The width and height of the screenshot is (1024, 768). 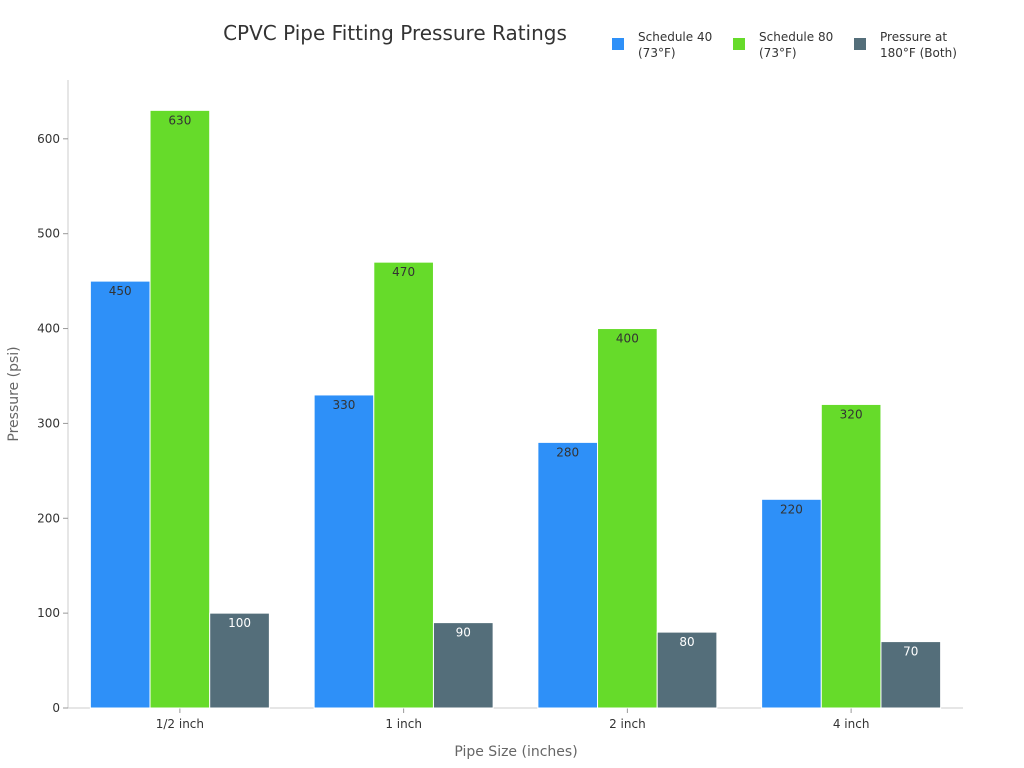 What do you see at coordinates (515, 752) in the screenshot?
I see `x-axis-label: Pipe Size (inches)` at bounding box center [515, 752].